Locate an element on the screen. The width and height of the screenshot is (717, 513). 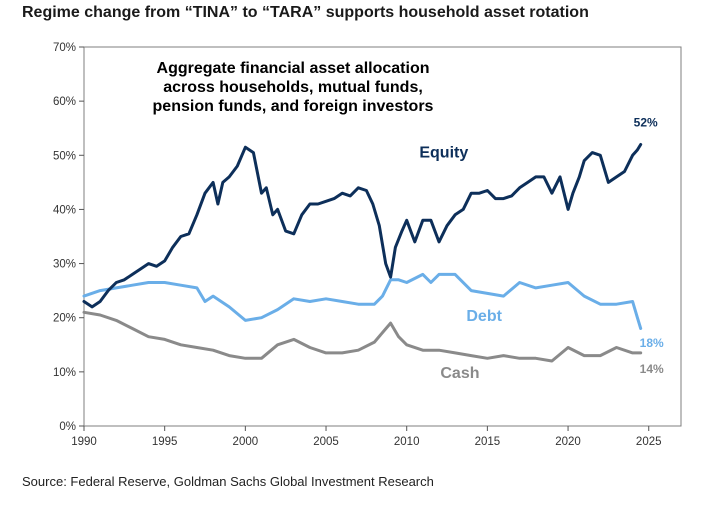
x-tick-label: 1990 is located at coordinates (84, 442).